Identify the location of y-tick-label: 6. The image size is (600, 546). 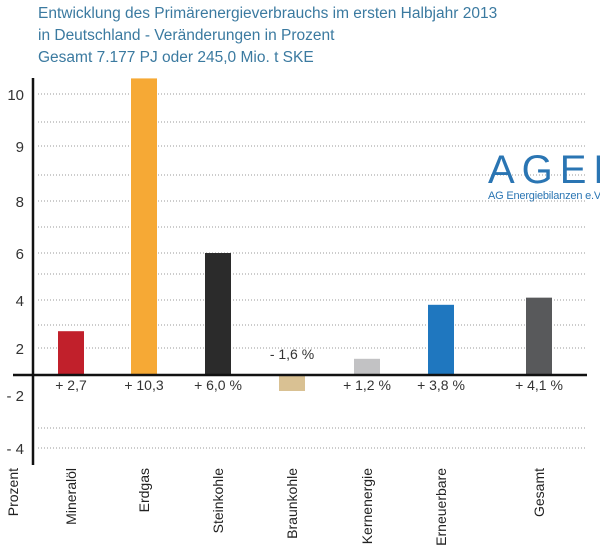
(20, 254).